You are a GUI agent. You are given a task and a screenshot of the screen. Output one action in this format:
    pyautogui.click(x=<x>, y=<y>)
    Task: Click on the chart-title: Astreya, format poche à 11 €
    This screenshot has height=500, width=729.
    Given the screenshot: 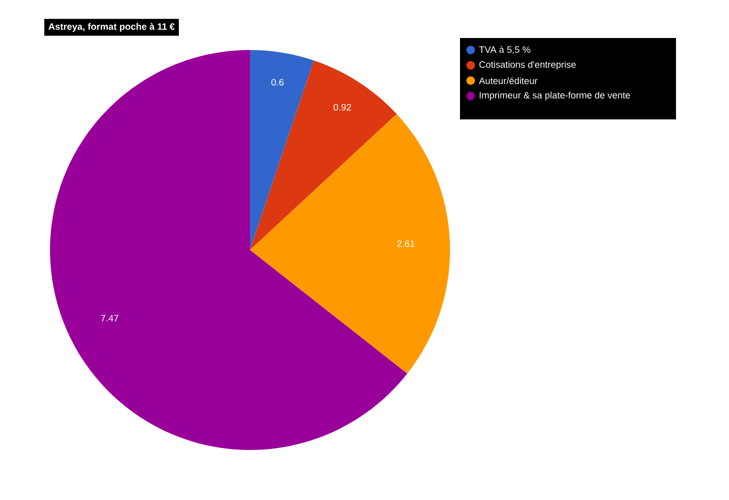 What is the action you would take?
    pyautogui.click(x=111, y=27)
    